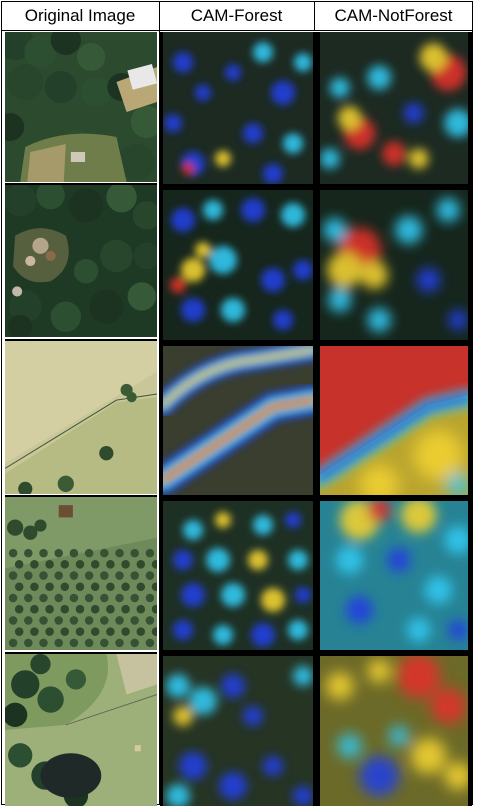 This screenshot has height=810, width=478. I want to click on header-cam-notforest: CAM-NotForest, so click(393, 15).